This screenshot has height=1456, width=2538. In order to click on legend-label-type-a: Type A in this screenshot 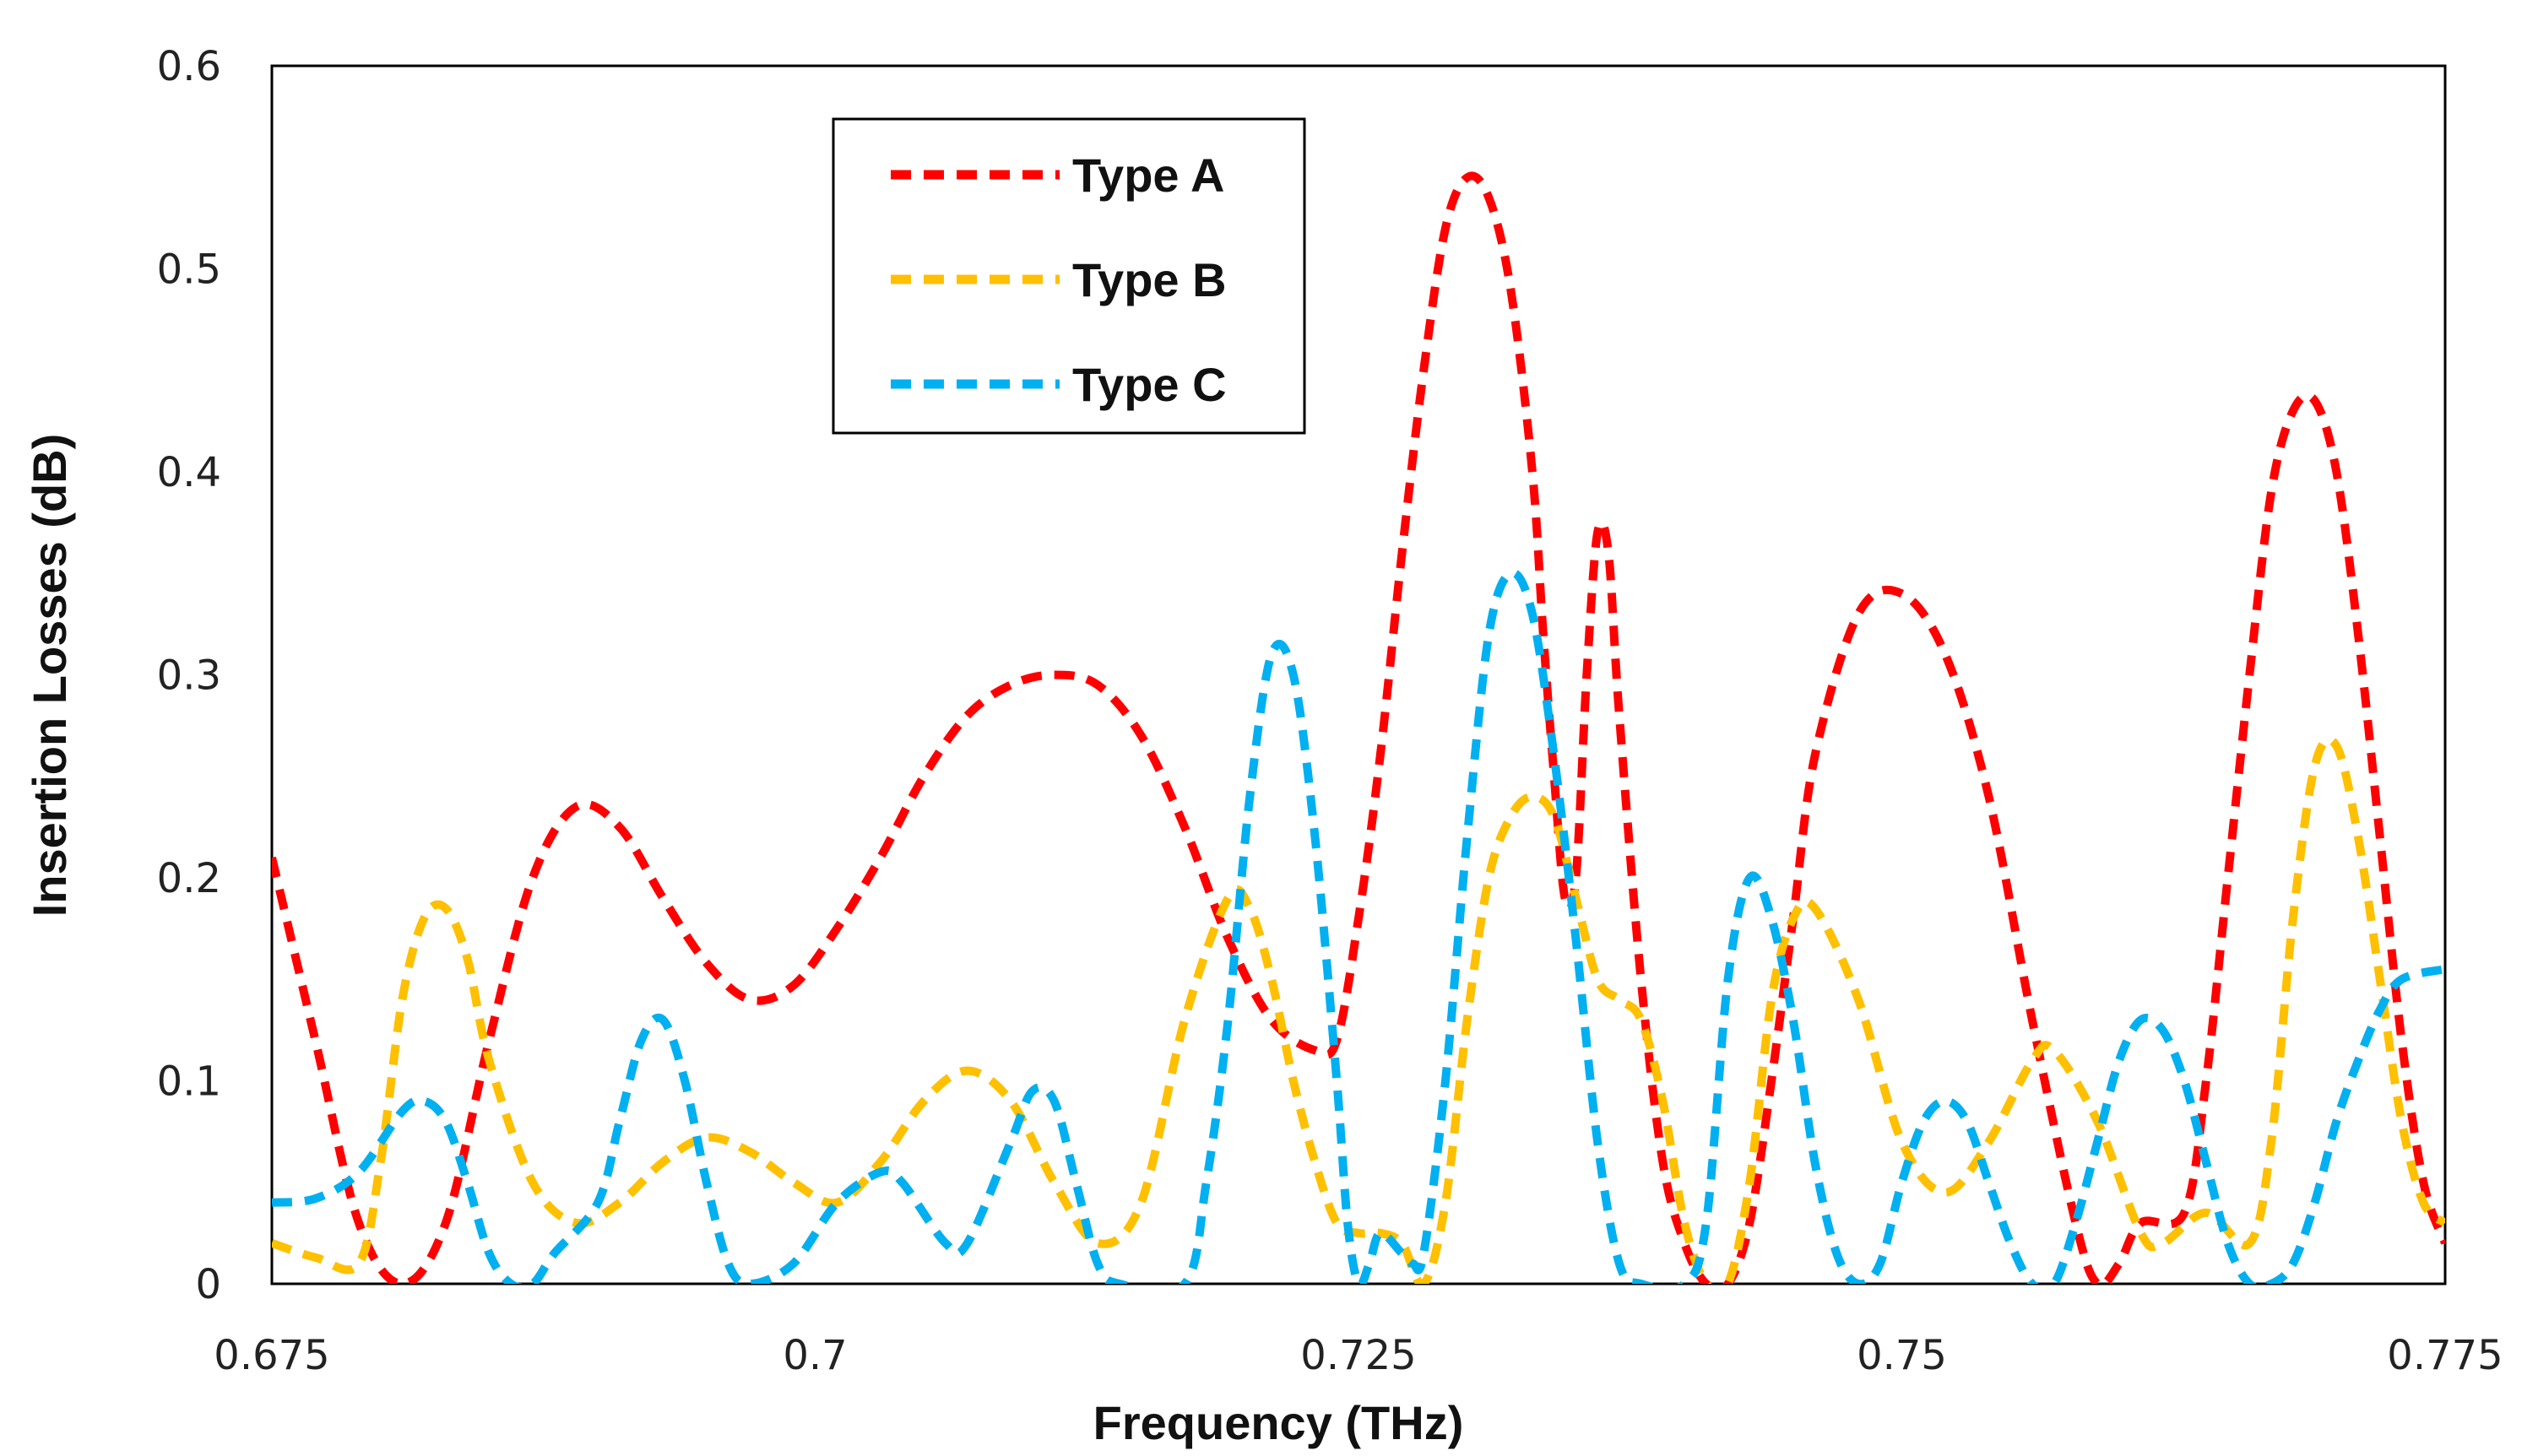, I will do `click(1148, 175)`.